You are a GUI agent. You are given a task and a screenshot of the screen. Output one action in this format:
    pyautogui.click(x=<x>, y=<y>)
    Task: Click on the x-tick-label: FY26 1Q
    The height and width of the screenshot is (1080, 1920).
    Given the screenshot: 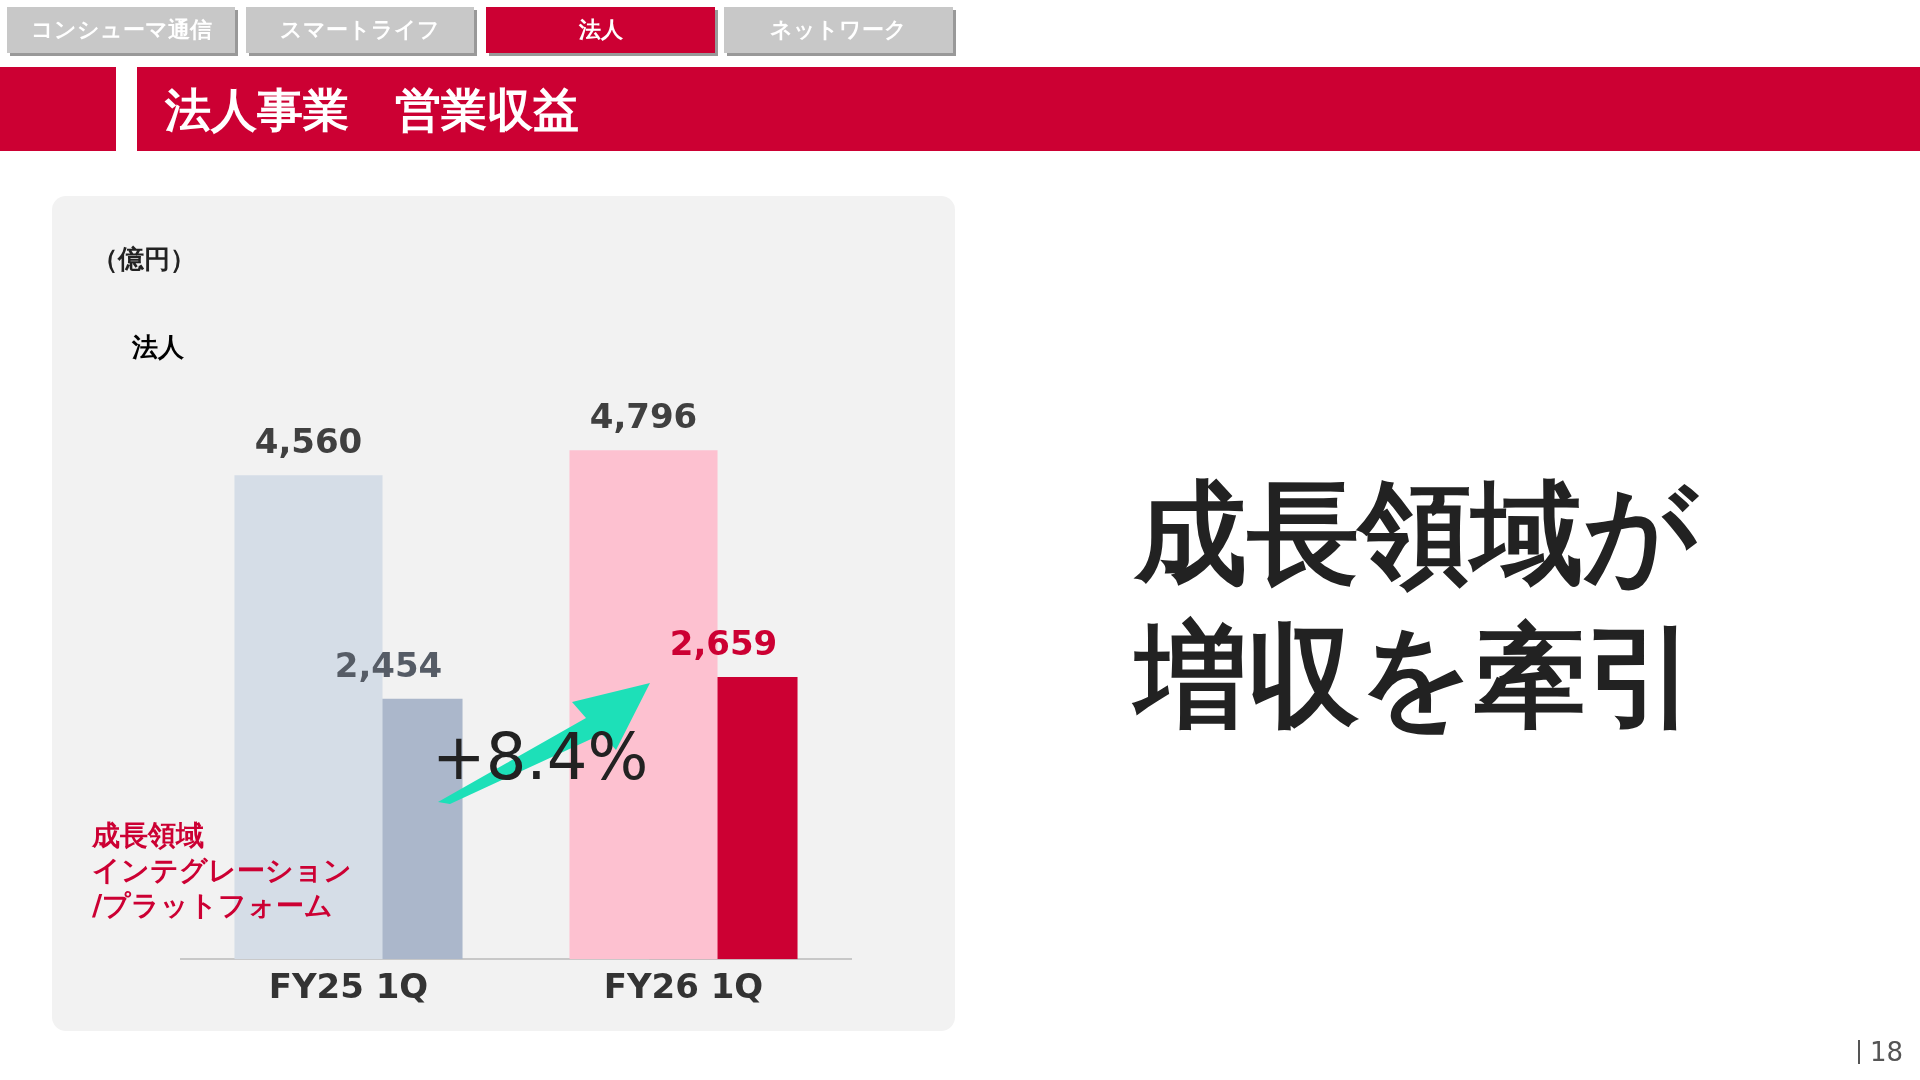 What is the action you would take?
    pyautogui.click(x=683, y=986)
    